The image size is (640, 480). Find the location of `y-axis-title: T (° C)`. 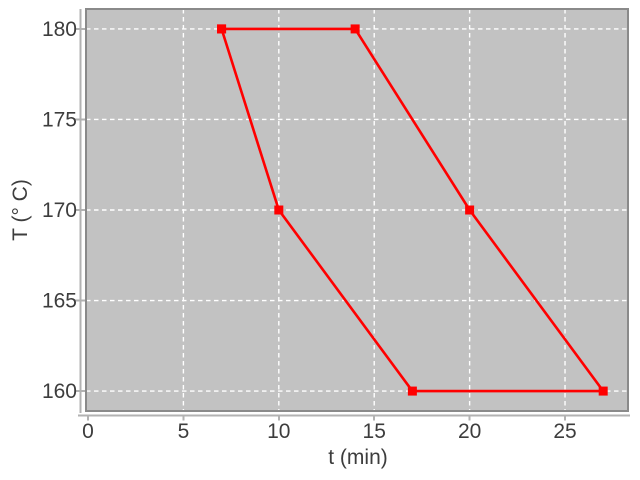

y-axis-title: T (° C) is located at coordinates (20, 210).